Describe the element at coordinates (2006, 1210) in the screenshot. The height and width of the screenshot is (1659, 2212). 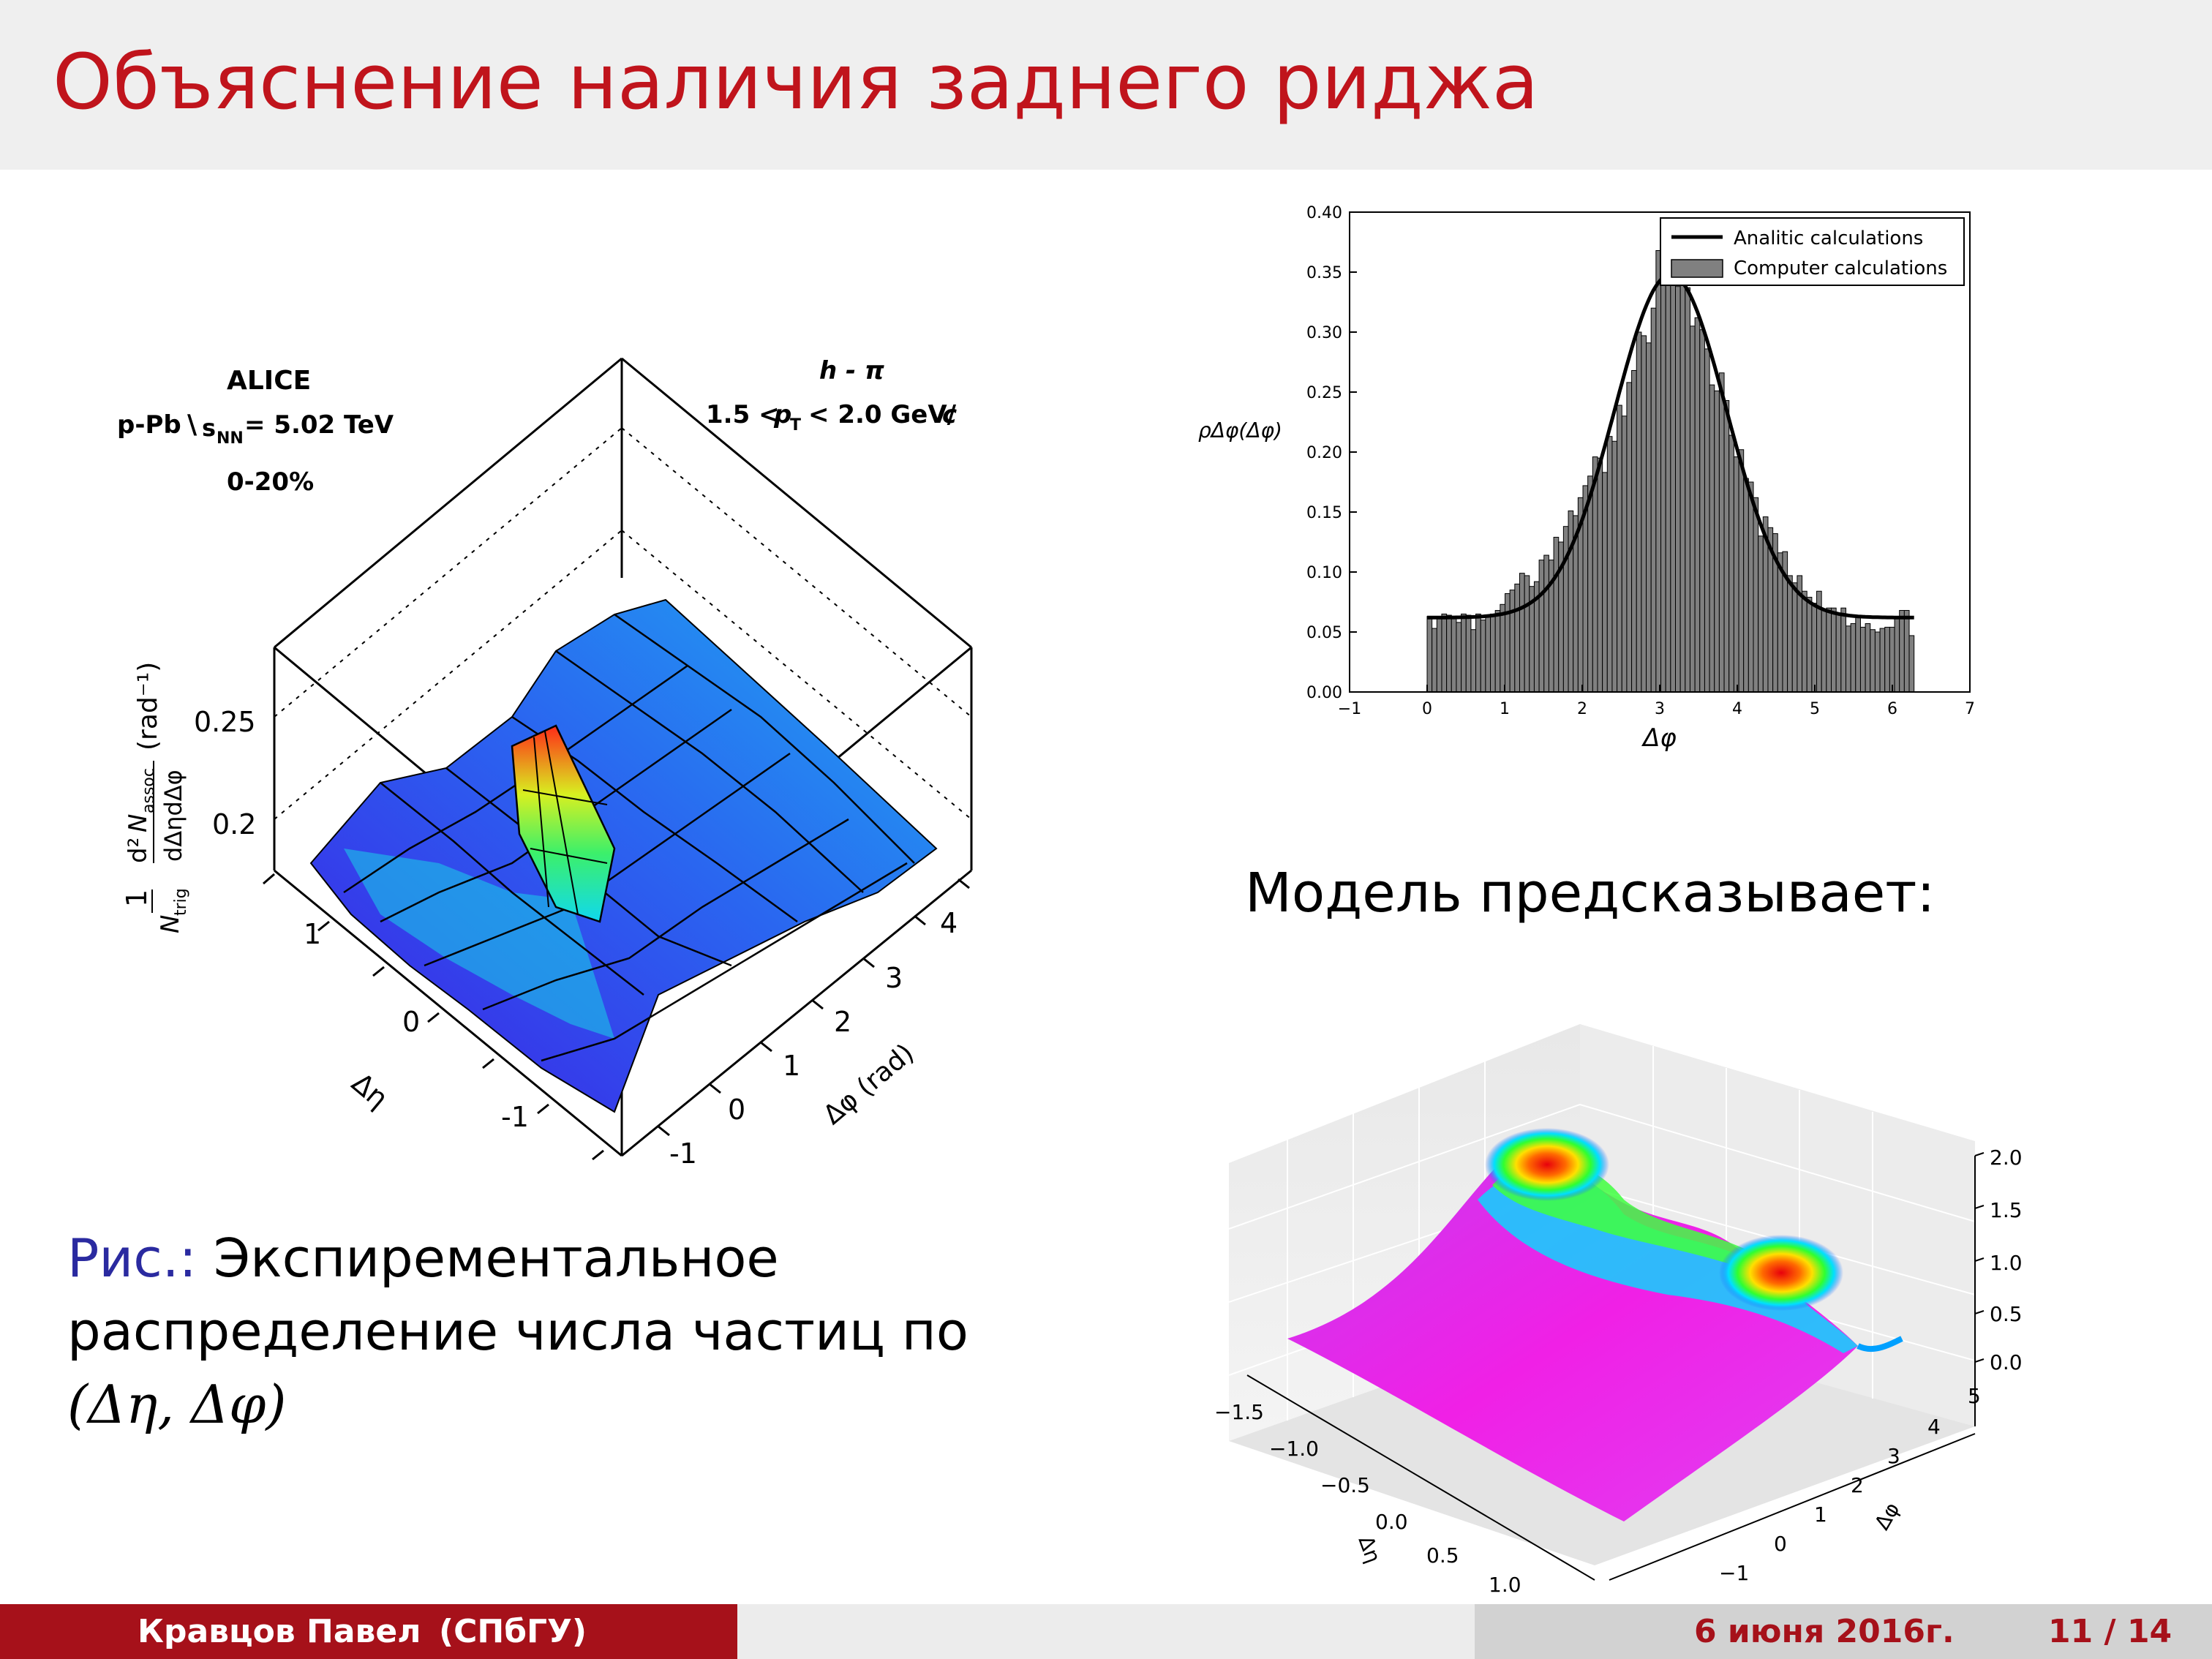
I see `model-z-tick: 1.5` at that location.